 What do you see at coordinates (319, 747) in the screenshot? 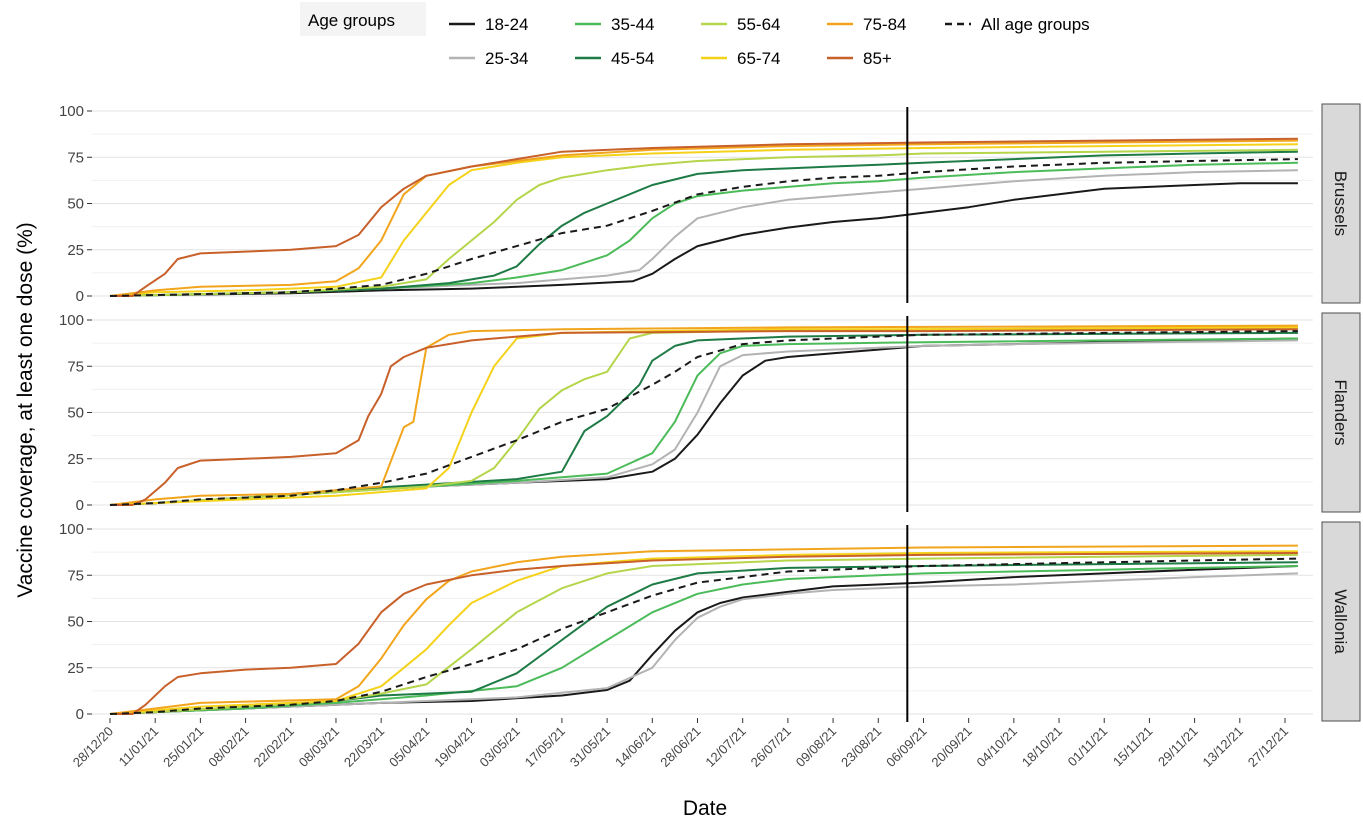
I see `x-tick-label: 08/03/21` at bounding box center [319, 747].